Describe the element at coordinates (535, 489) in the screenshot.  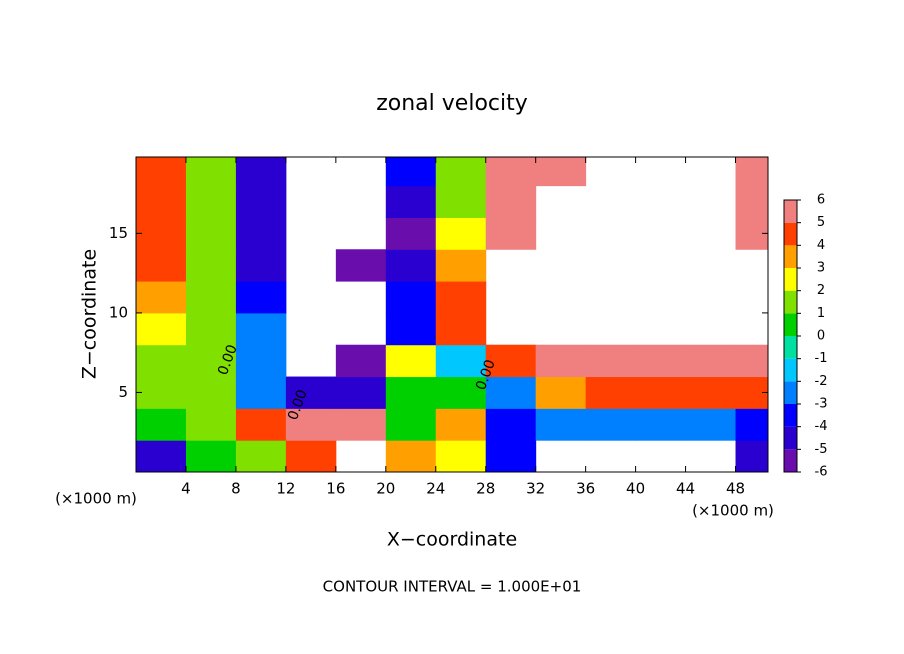
I see `x-tick-label: 32` at that location.